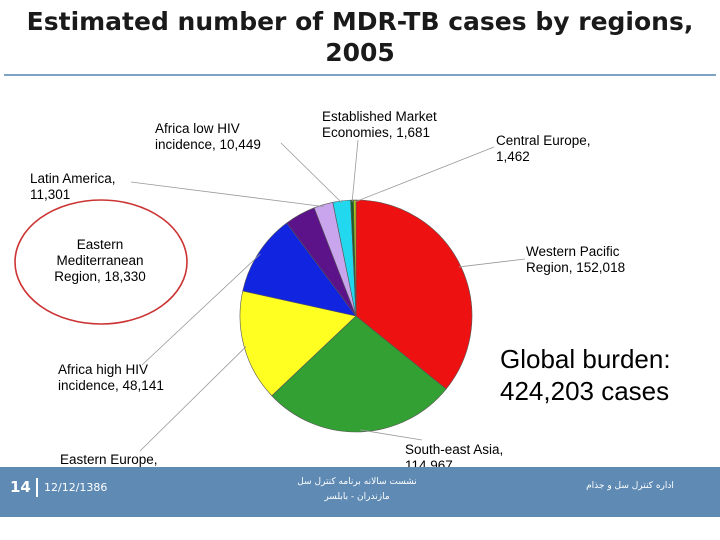  Describe the element at coordinates (109, 459) in the screenshot. I see `slice-label-line: Eastern Europe,` at that location.